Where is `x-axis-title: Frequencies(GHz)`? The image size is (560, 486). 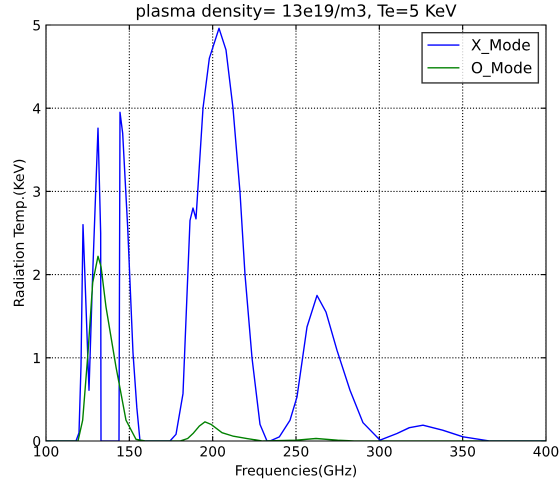
x-axis-title: Frequencies(GHz) is located at coordinates (296, 471).